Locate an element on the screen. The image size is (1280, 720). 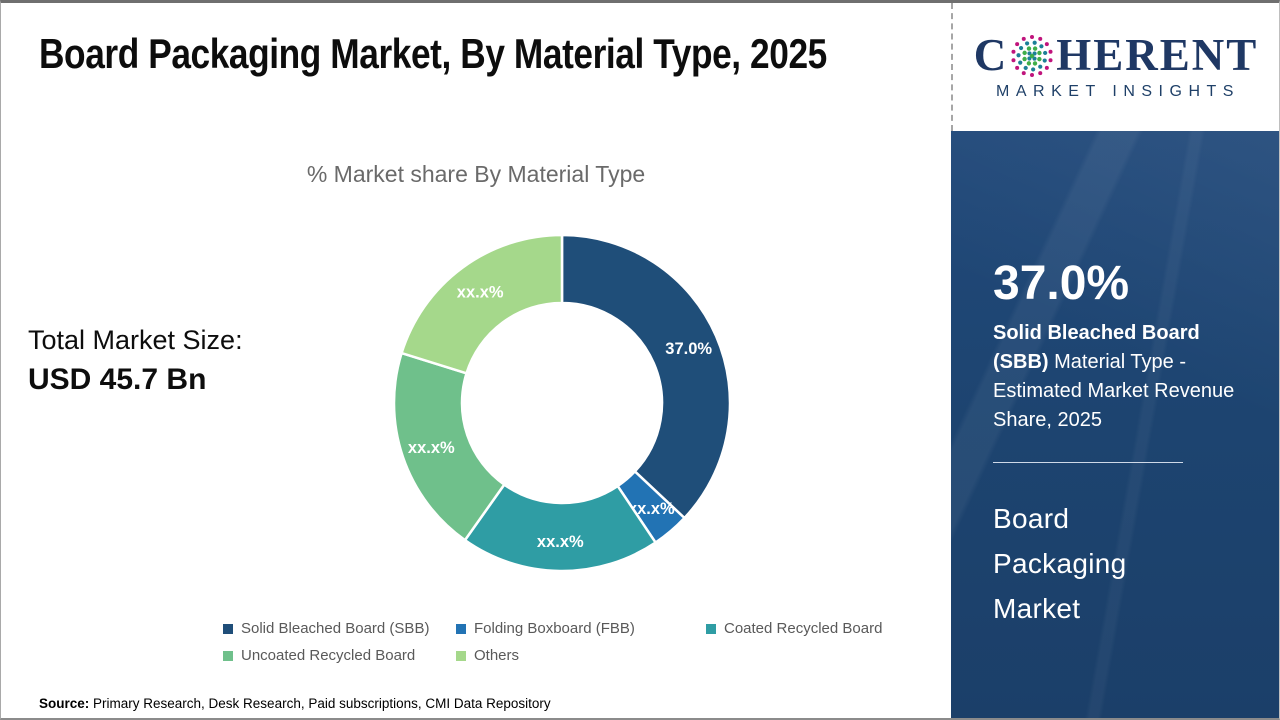
logo-text-prefix: C is located at coordinates (991, 55).